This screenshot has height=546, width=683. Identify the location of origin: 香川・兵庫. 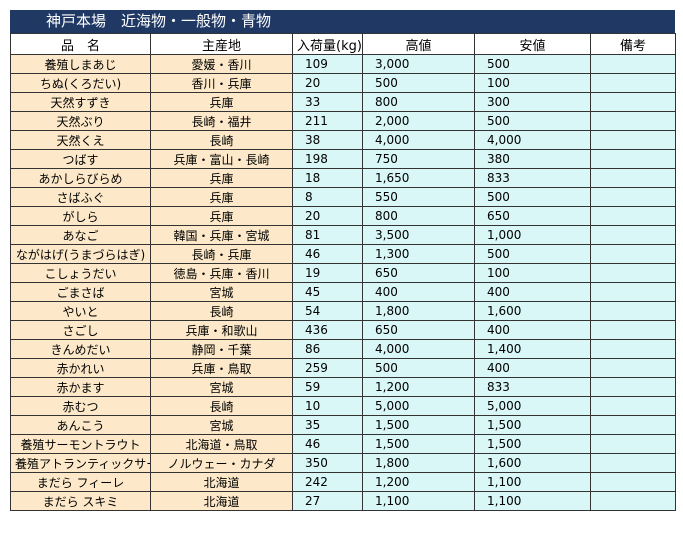
(221, 83).